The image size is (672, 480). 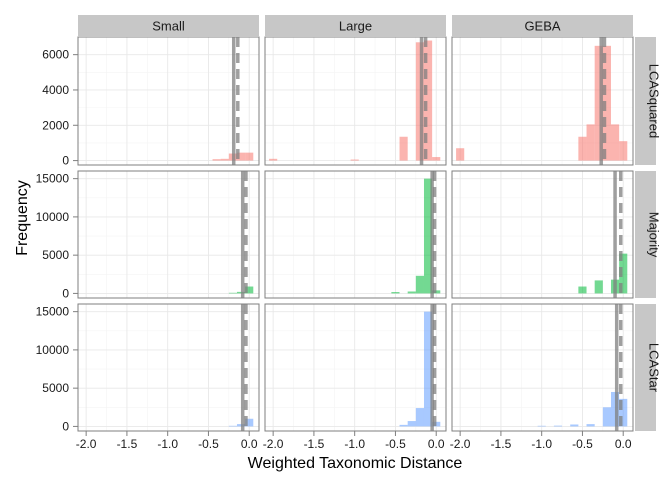 I want to click on column-strip-label-large: Large, so click(x=355, y=26).